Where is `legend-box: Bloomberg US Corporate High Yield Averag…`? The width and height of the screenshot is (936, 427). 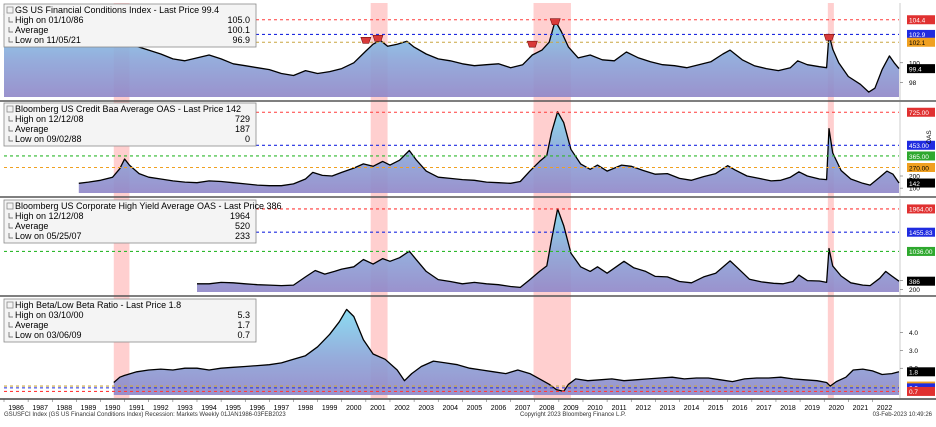 legend-box: Bloomberg US Corporate High Yield Averag… is located at coordinates (142, 221).